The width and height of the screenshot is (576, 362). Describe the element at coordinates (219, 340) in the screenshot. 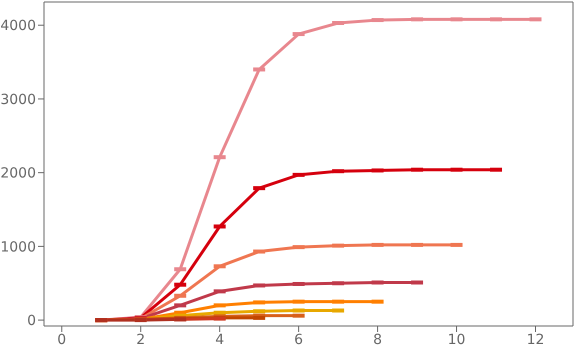

I see `x-tick-label: 4` at that location.